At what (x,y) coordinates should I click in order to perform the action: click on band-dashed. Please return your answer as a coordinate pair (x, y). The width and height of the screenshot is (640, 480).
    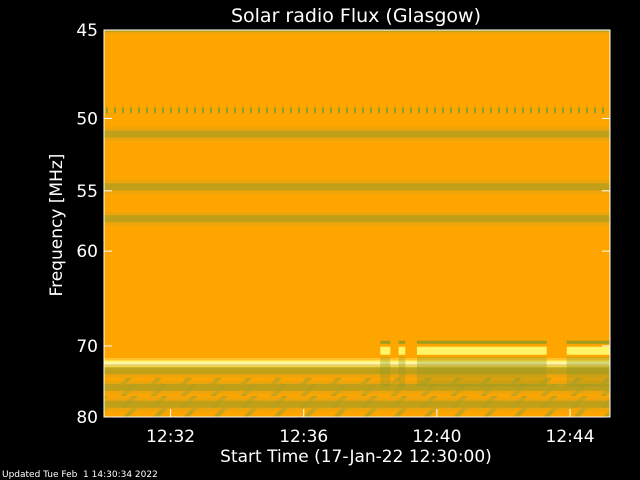
    Looking at the image, I should click on (357, 110).